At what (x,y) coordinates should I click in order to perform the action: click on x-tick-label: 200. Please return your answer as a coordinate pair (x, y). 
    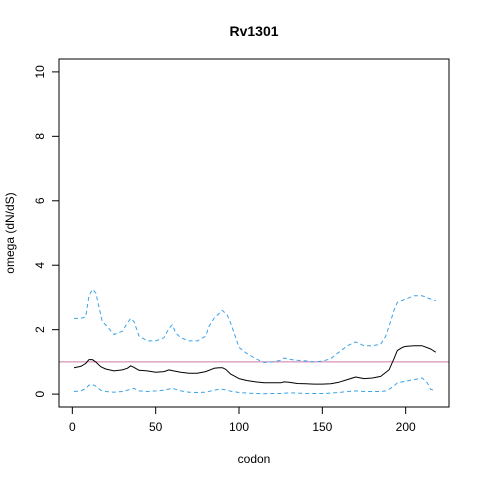
    Looking at the image, I should click on (406, 427).